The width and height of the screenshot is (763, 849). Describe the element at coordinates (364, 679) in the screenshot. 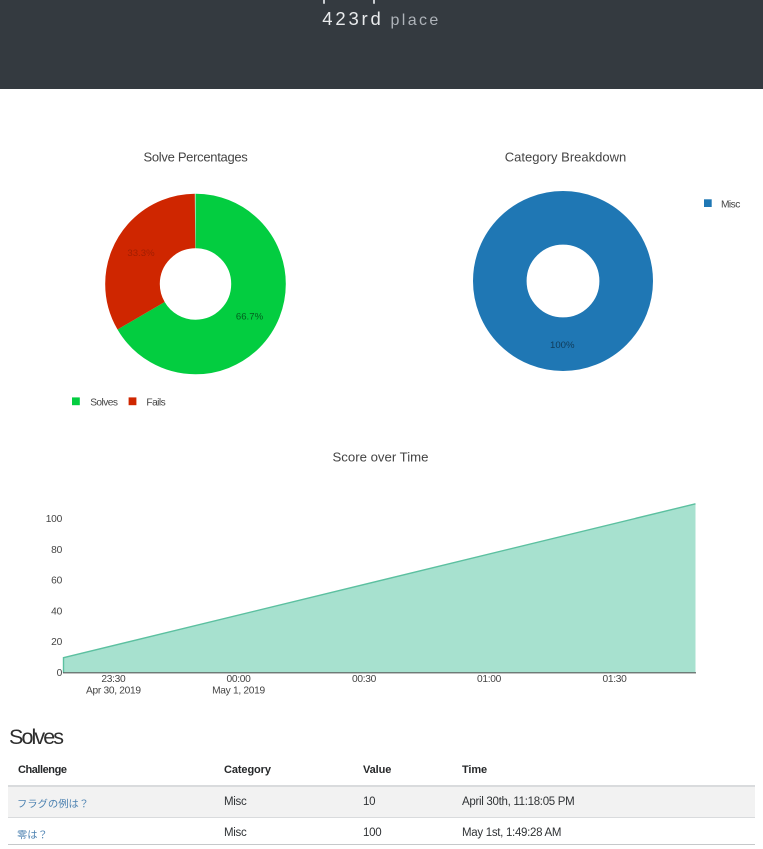

I see `svg-text: 00:30` at that location.